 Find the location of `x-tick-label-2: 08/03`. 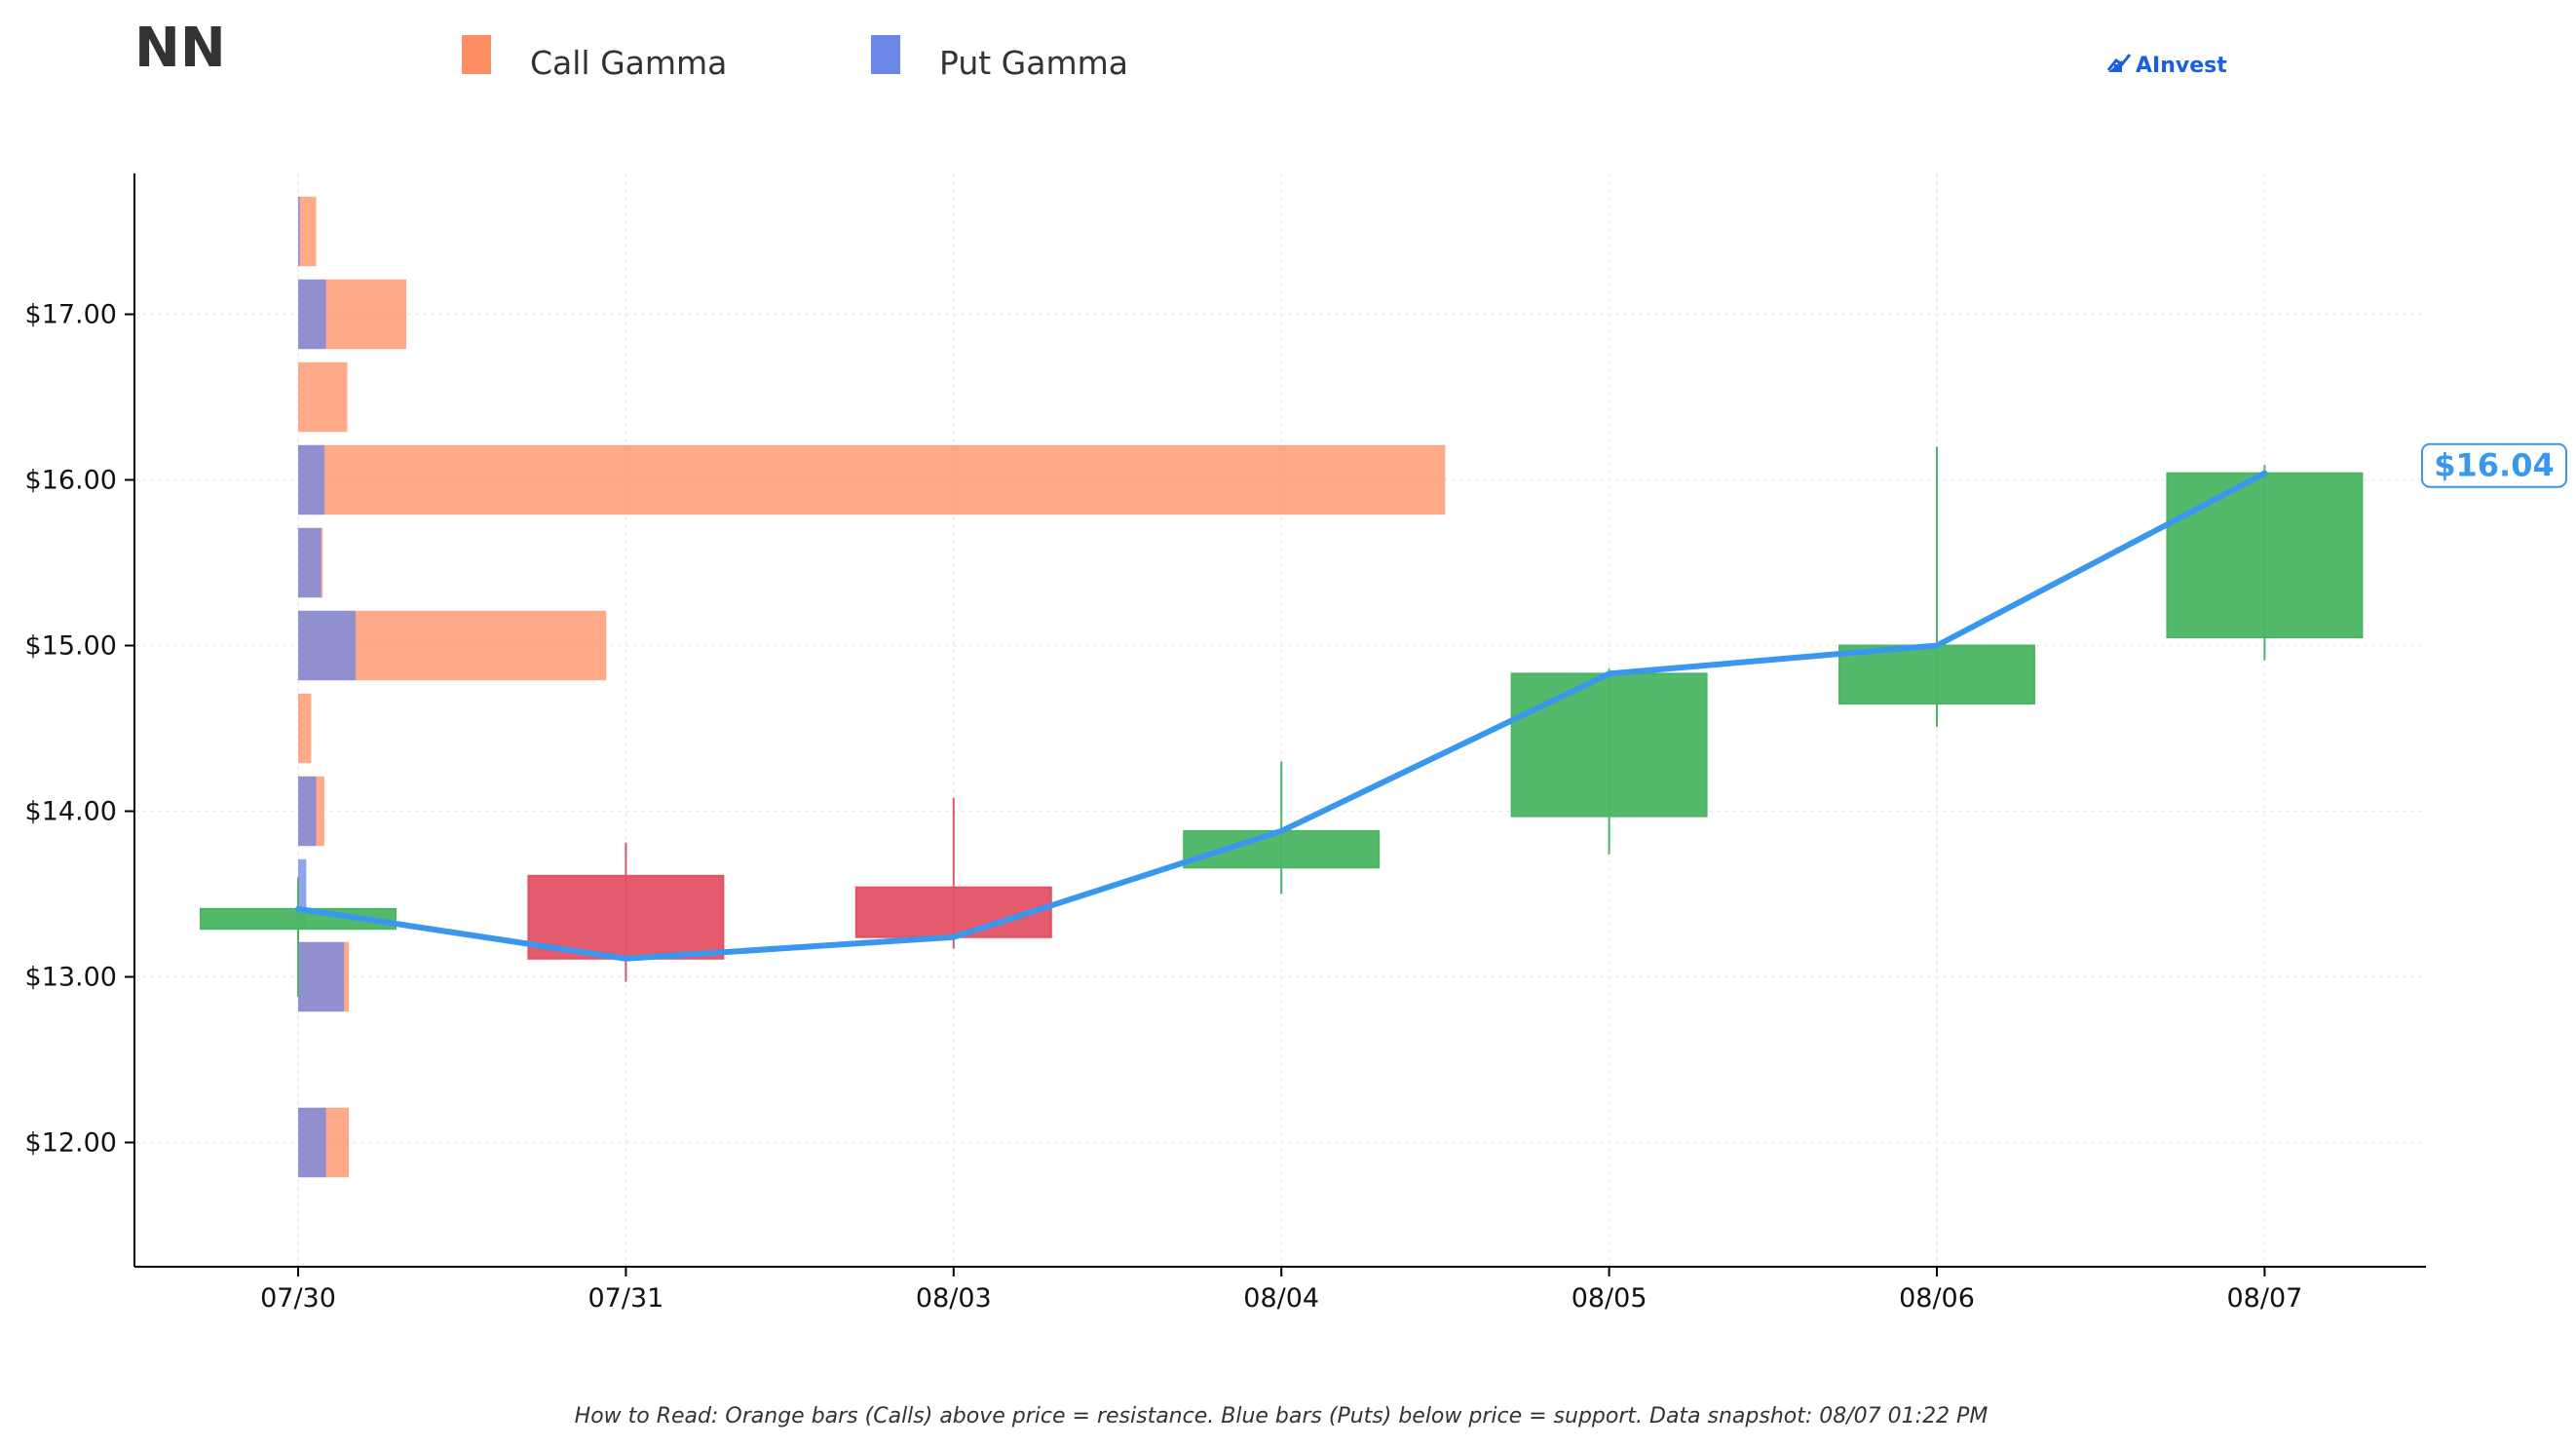

x-tick-label-2: 08/03 is located at coordinates (954, 1298).